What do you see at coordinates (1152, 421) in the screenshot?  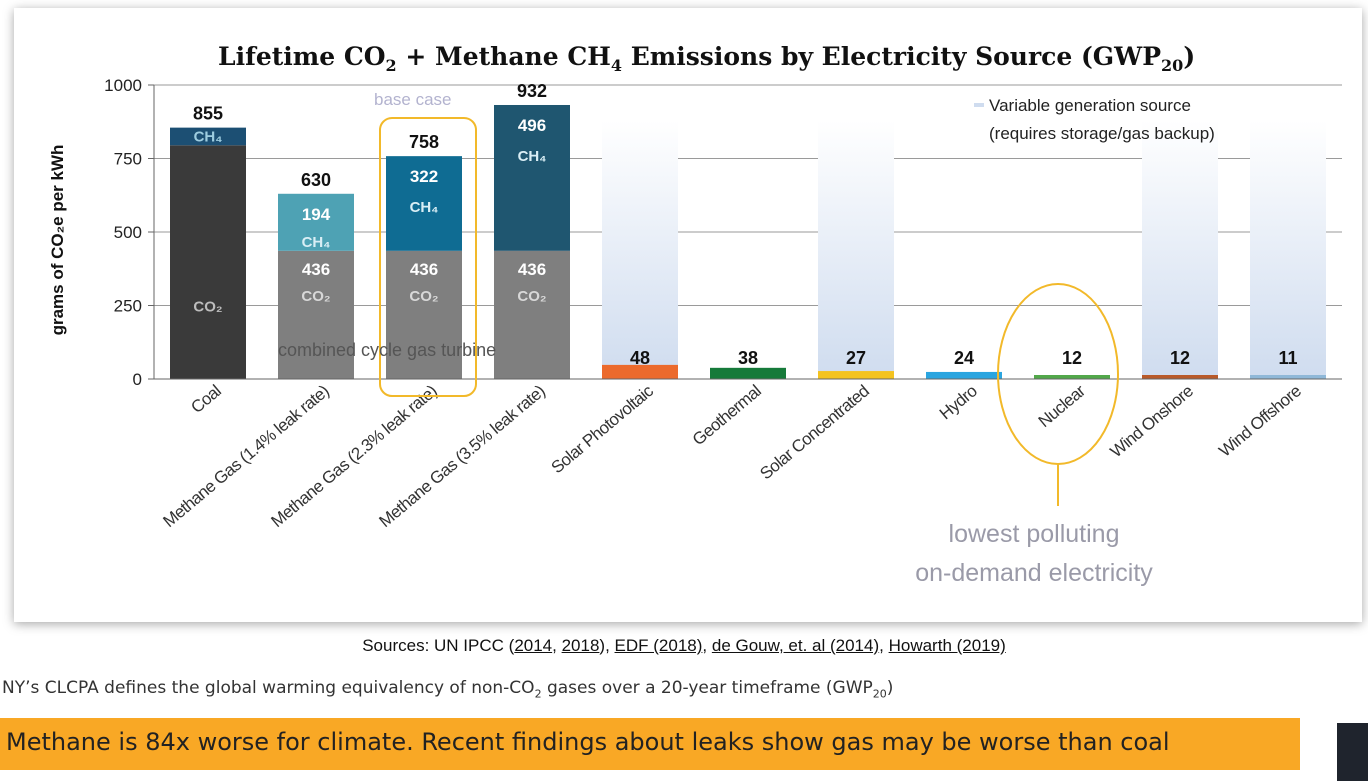 I see `category-label: Wind Onshore` at bounding box center [1152, 421].